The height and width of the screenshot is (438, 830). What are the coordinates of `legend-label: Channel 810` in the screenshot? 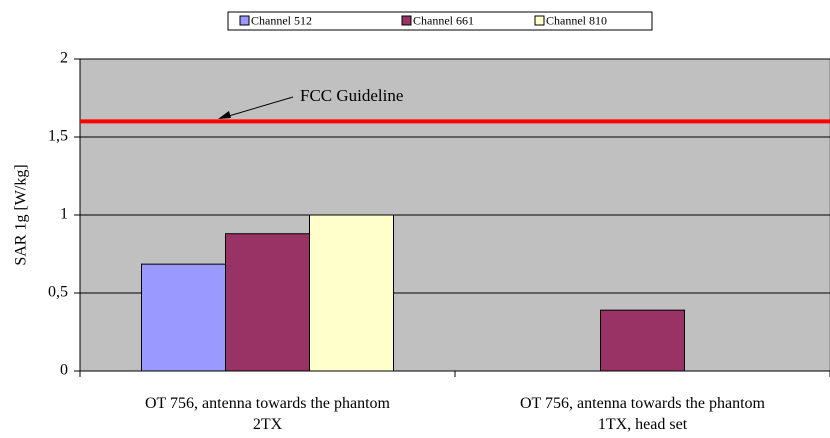 It's located at (576, 20).